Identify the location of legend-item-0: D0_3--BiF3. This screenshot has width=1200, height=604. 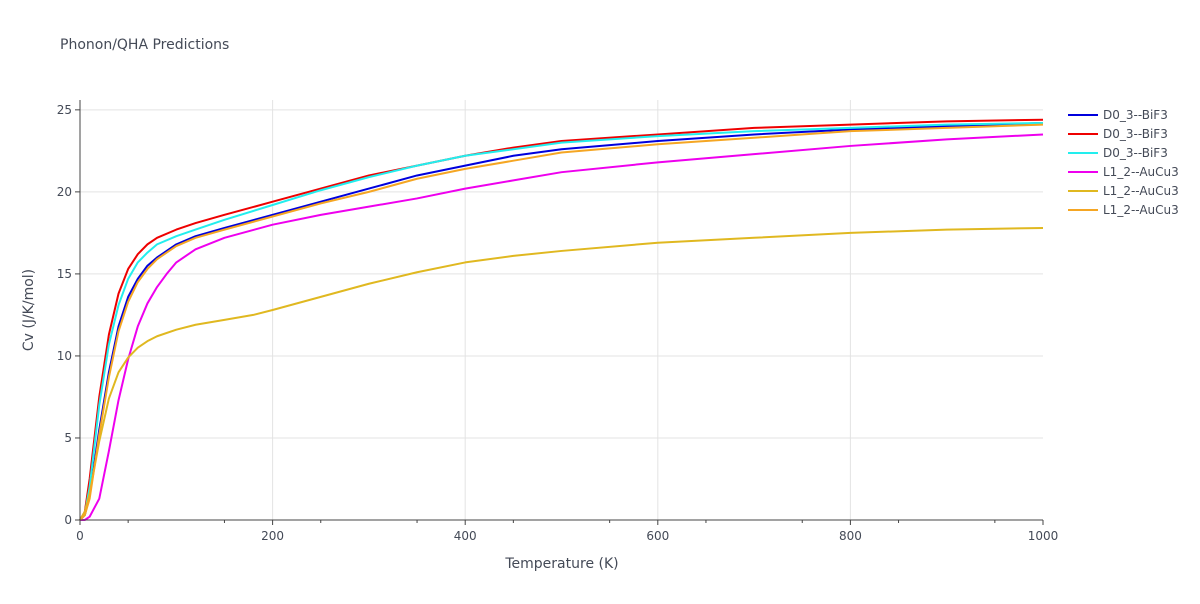
(1118, 115).